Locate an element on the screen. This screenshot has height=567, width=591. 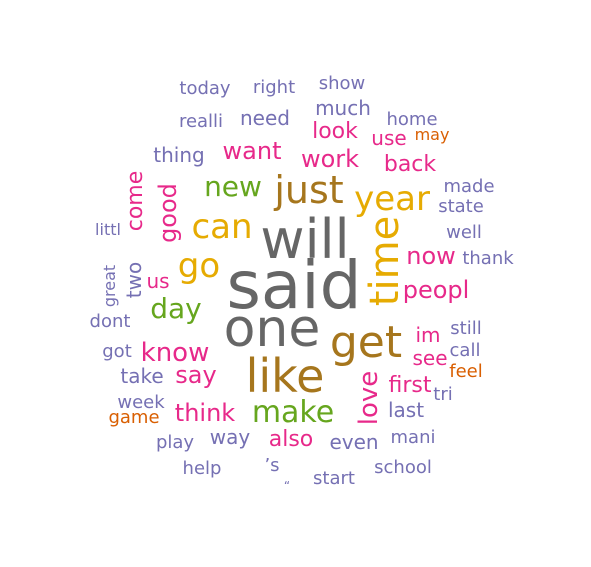
word-get: get is located at coordinates (366, 342).